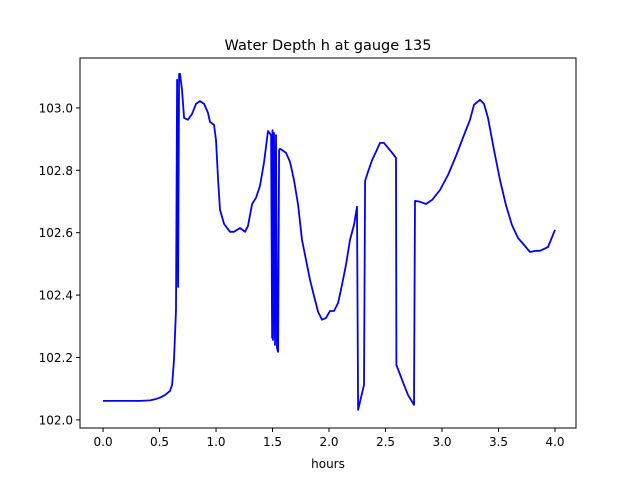 The height and width of the screenshot is (484, 640). I want to click on x-tick-label: 1.0, so click(215, 442).